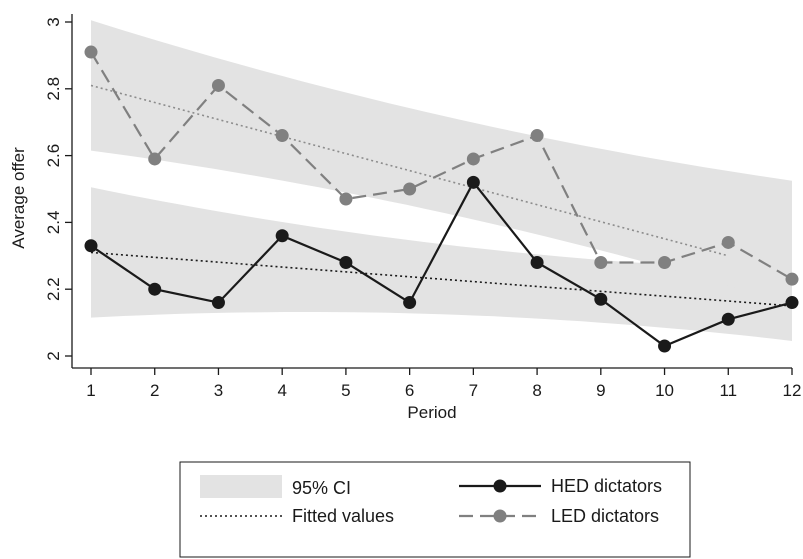 This screenshot has width=803, height=559. What do you see at coordinates (728, 390) in the screenshot?
I see `x-tick-label: 11` at bounding box center [728, 390].